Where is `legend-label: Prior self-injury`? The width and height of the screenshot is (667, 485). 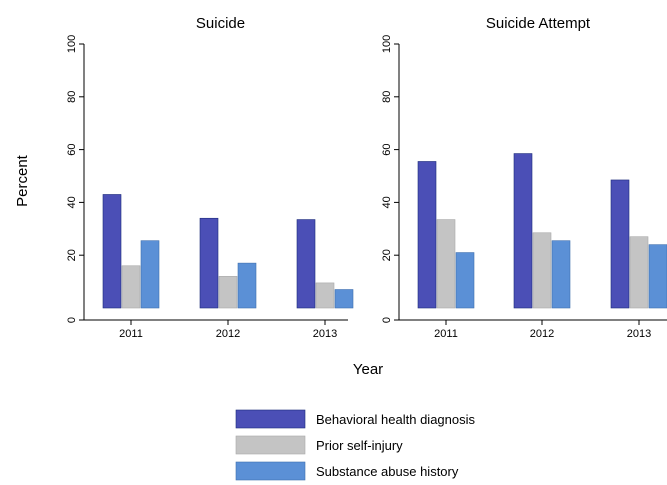 legend-label: Prior self-injury is located at coordinates (359, 445).